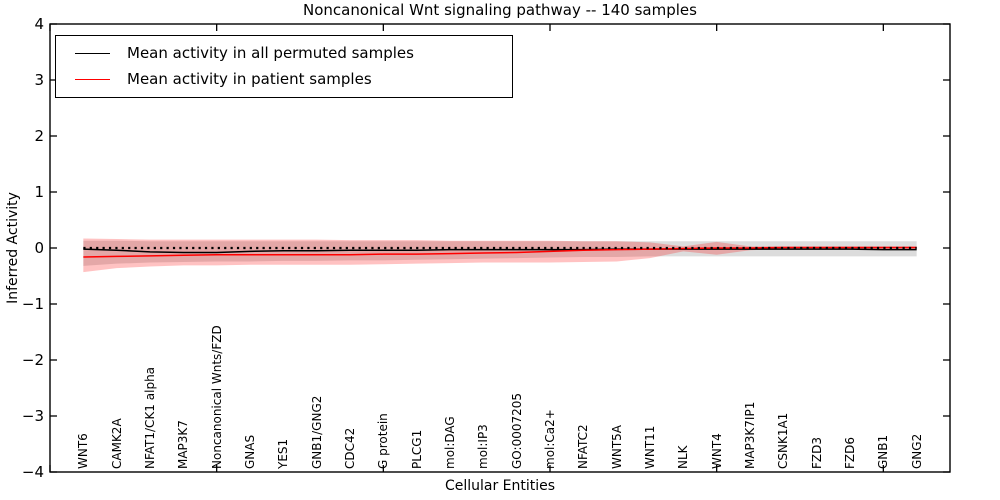 The image size is (1000, 500). What do you see at coordinates (916, 451) in the screenshot?
I see `x-category-label: GNG2` at bounding box center [916, 451].